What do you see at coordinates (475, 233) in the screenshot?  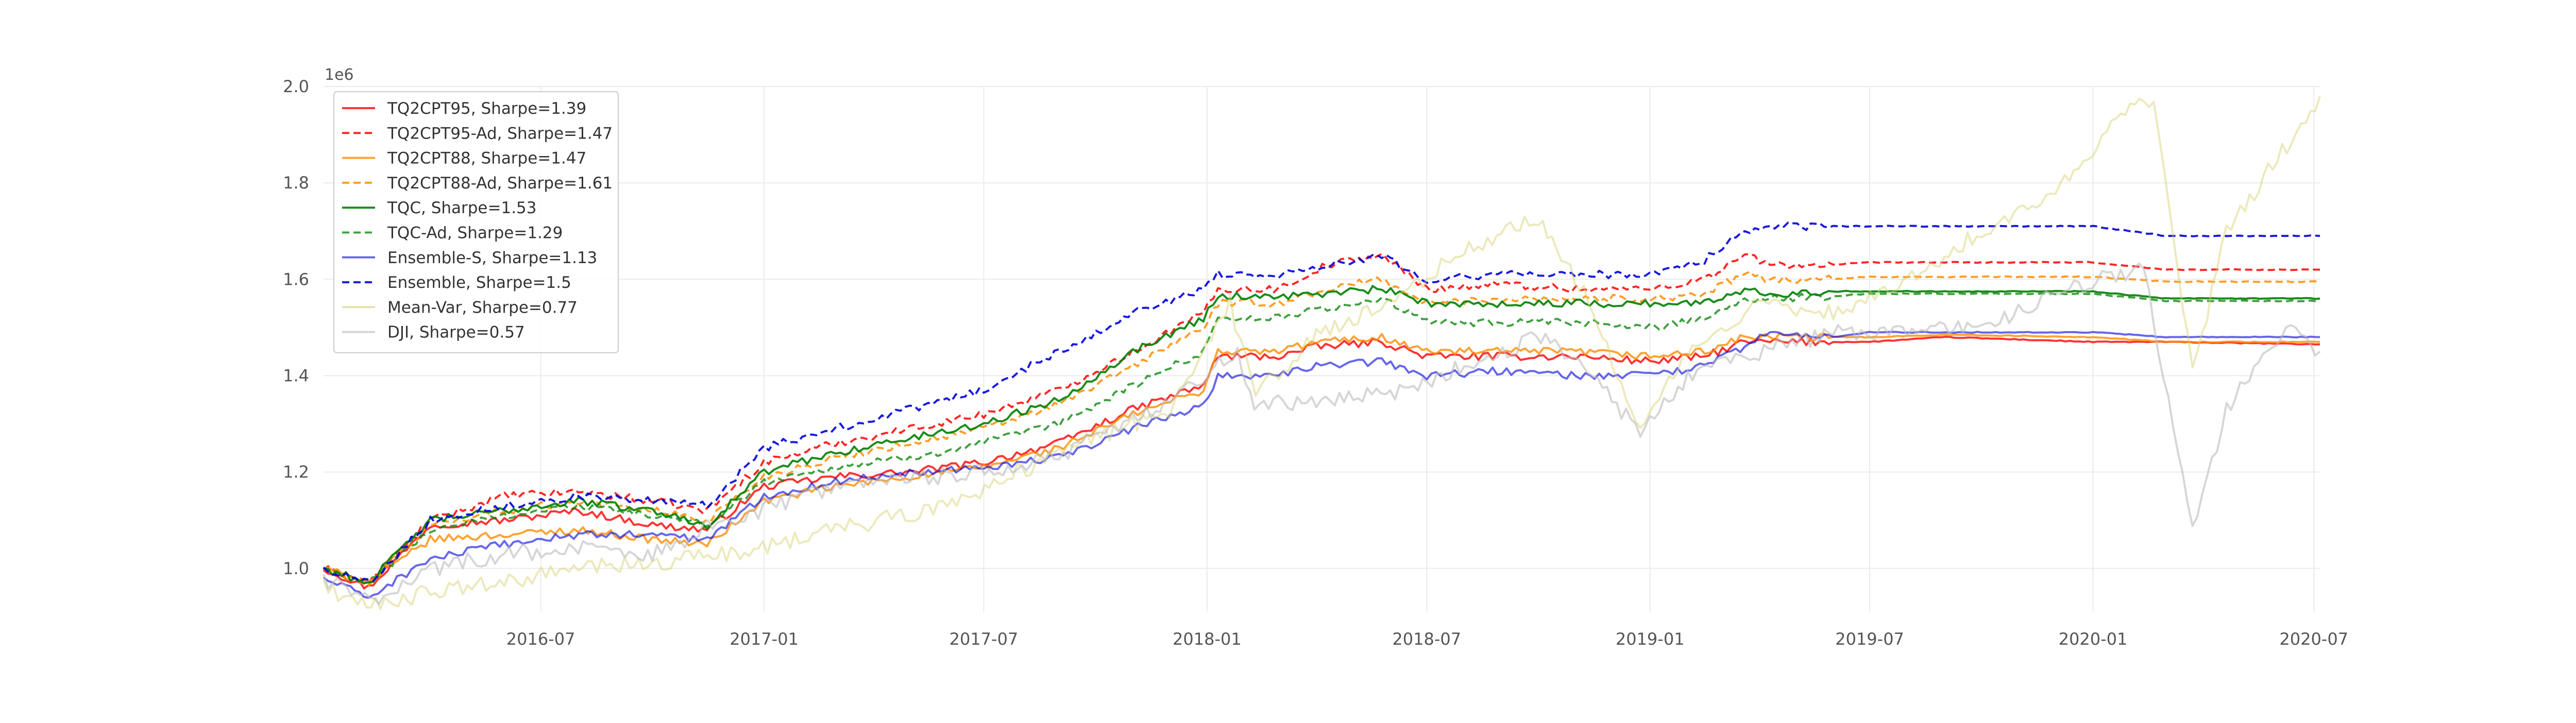 I see `legend-label: TQC-Ad, Sharpe=1.29` at bounding box center [475, 233].